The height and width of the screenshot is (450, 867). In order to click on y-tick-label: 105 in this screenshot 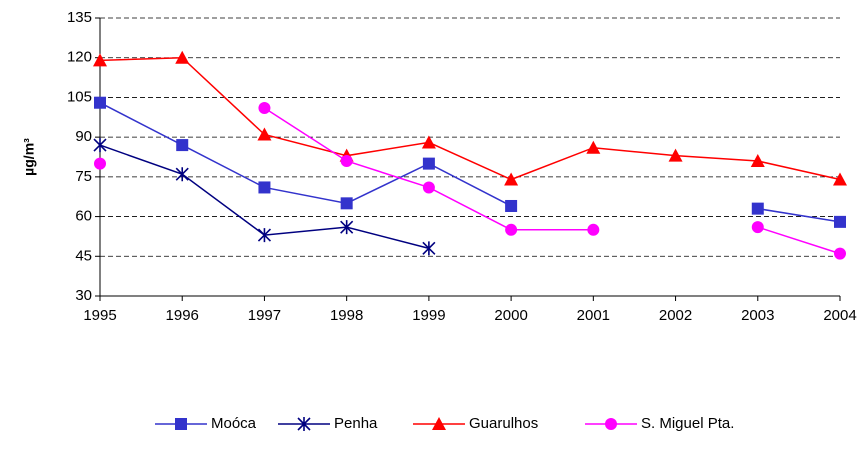, I will do `click(79, 96)`.